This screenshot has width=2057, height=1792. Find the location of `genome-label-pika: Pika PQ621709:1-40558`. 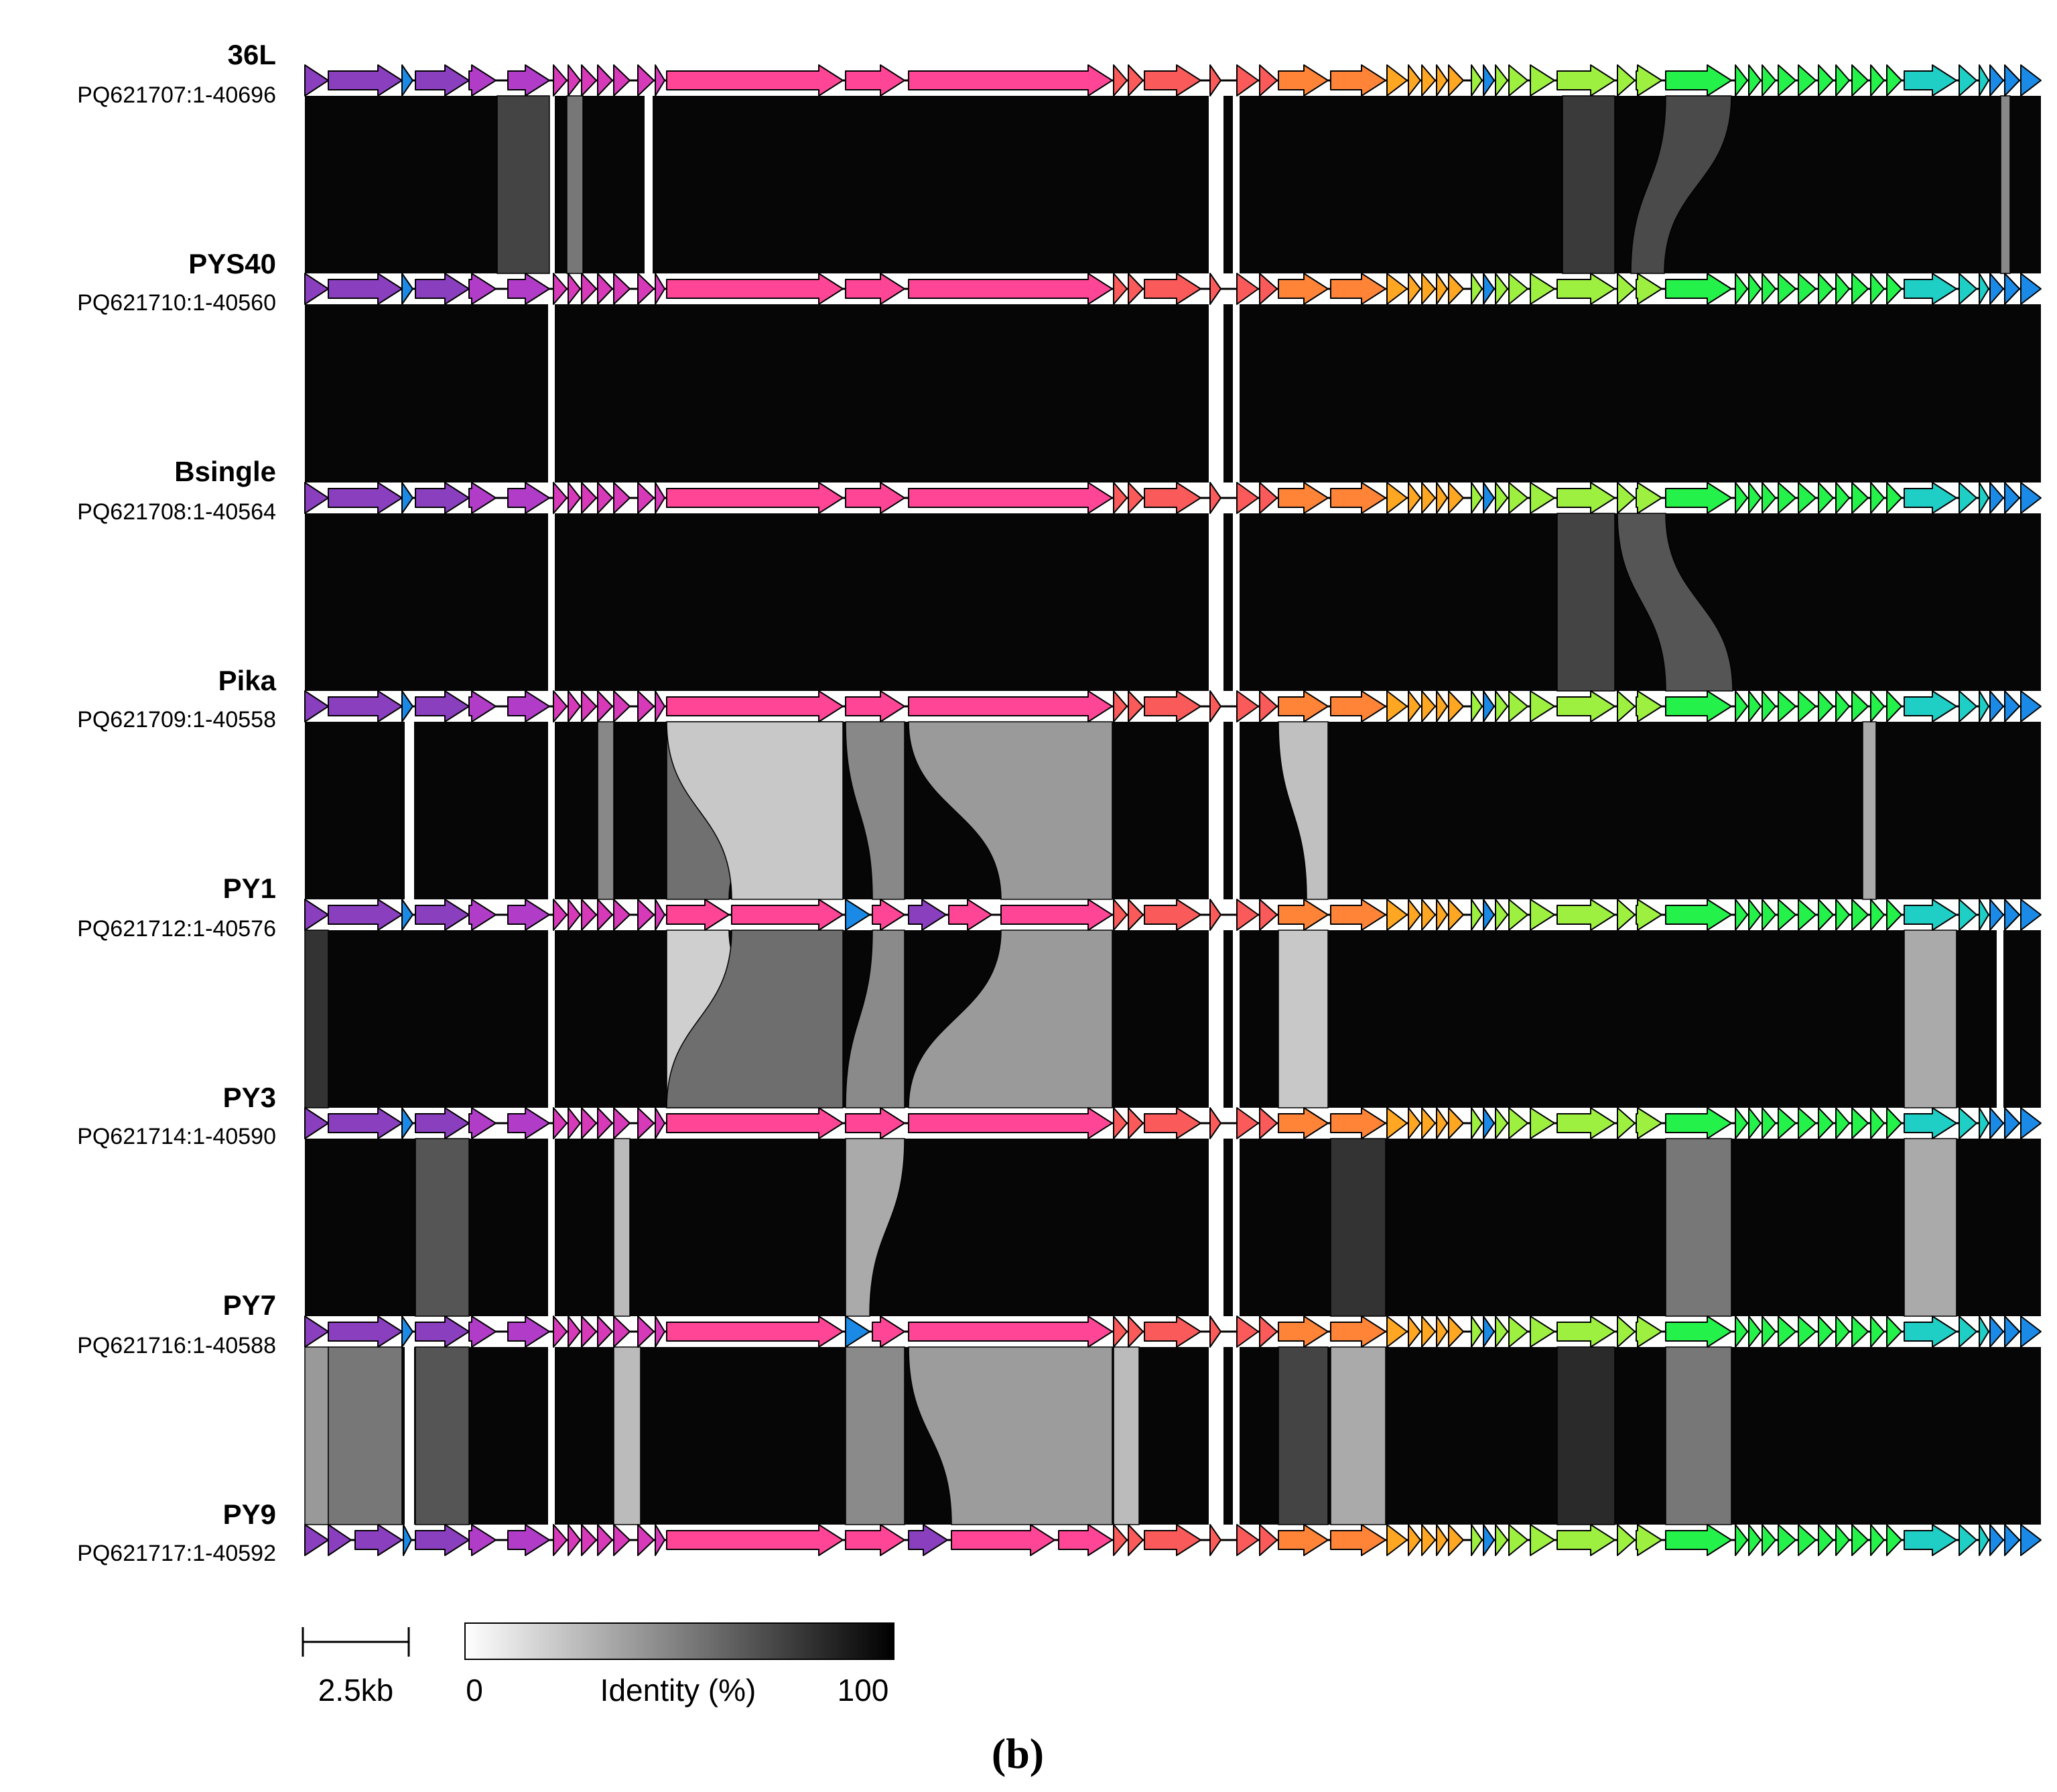

genome-label-pika: Pika PQ621709:1-40558 is located at coordinates (176, 698).